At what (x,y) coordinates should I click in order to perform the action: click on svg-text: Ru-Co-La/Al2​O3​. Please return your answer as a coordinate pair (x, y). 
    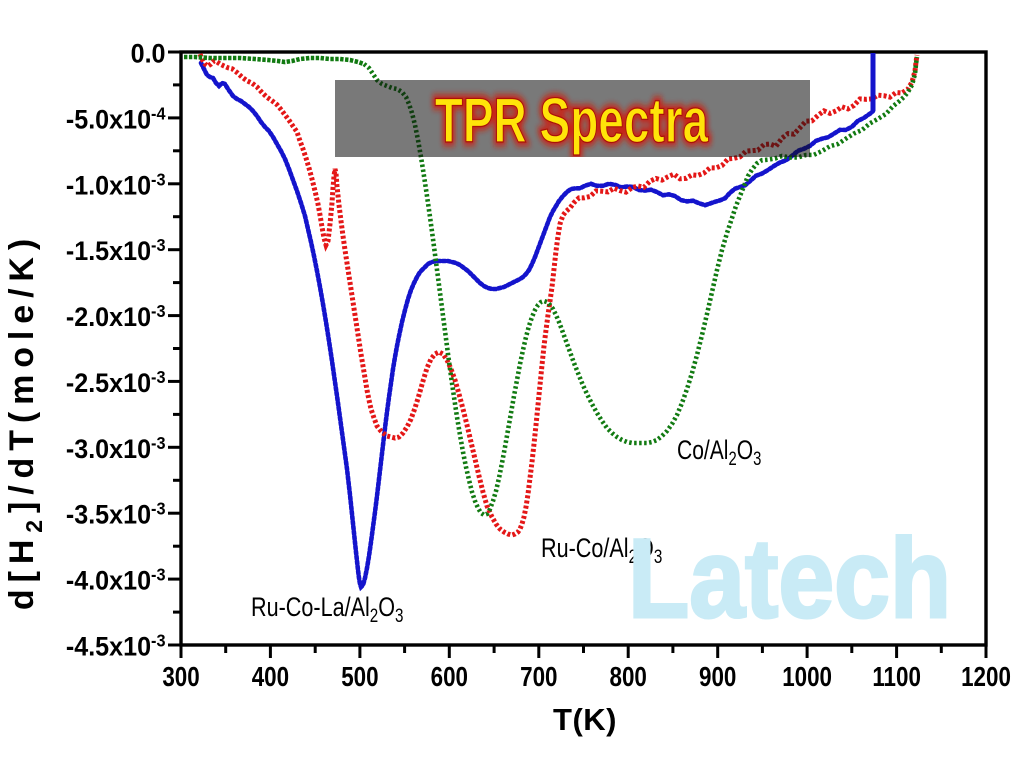
    Looking at the image, I should click on (327, 610).